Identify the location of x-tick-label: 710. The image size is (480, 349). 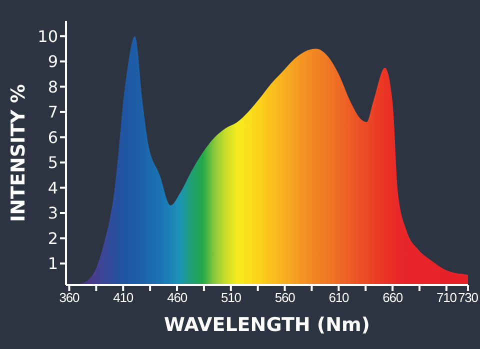
(446, 298).